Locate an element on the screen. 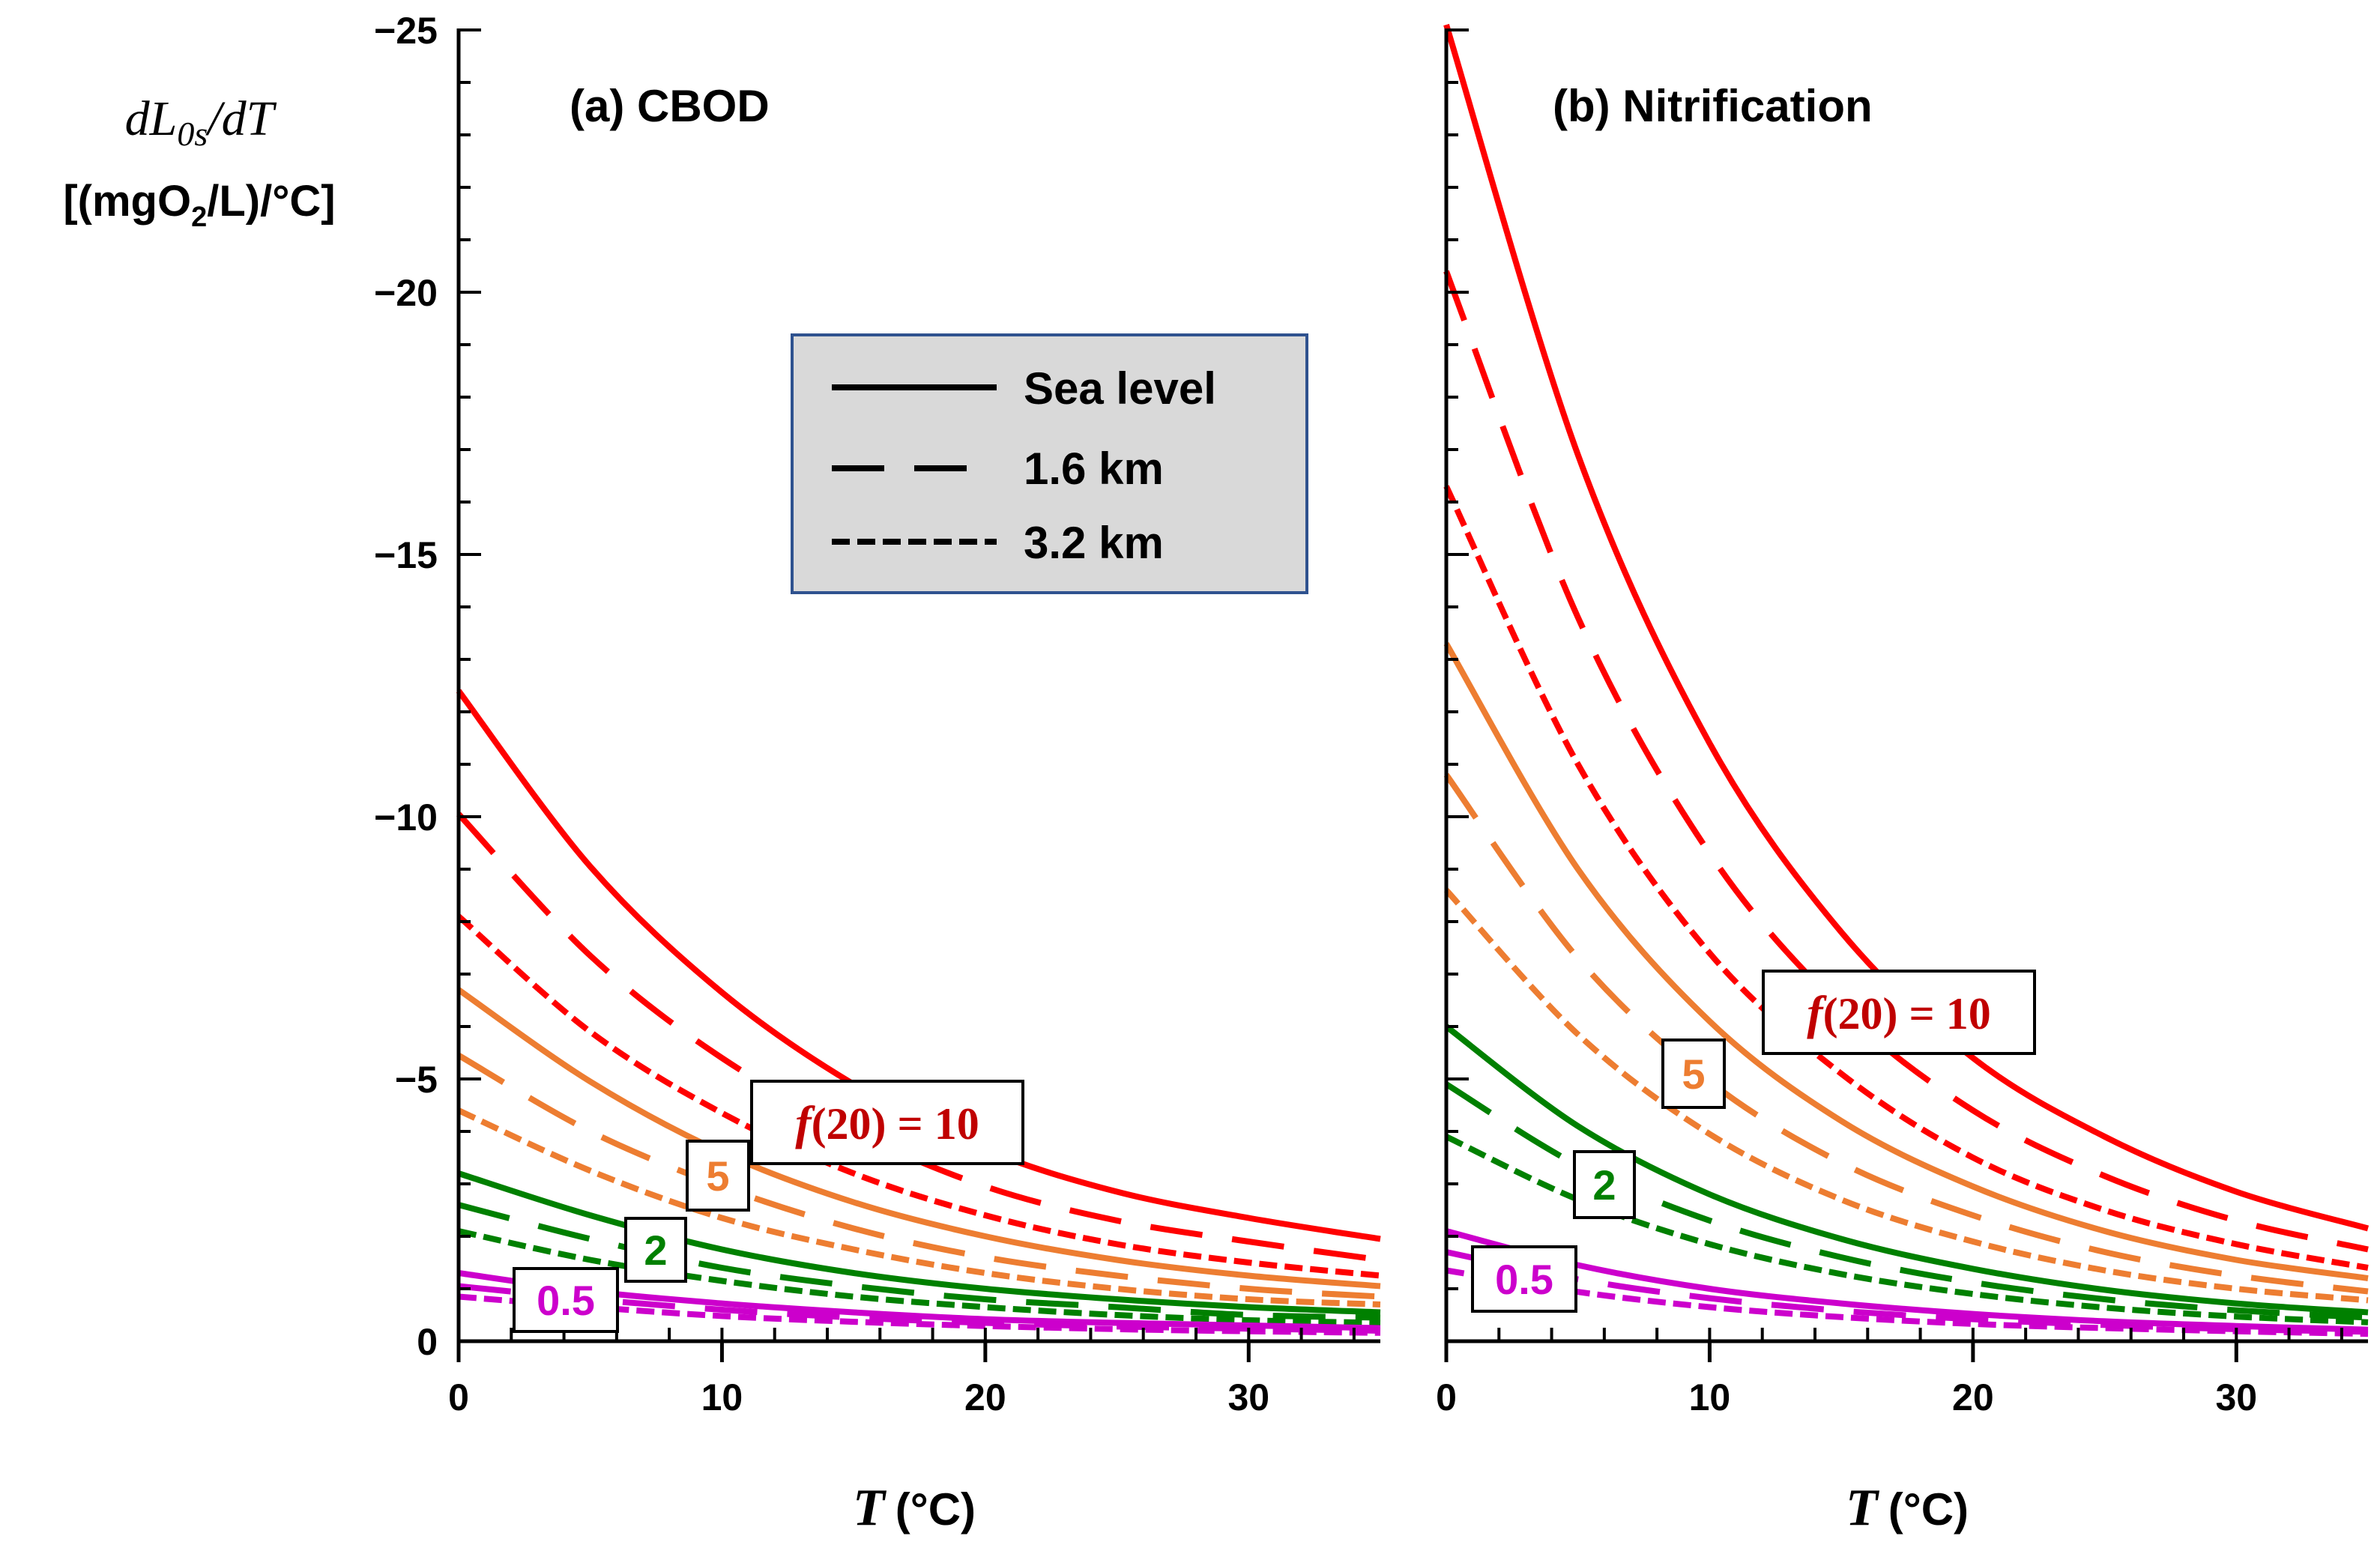  panel-a-curve-label-10: f(20) = 10 is located at coordinates (887, 1122).